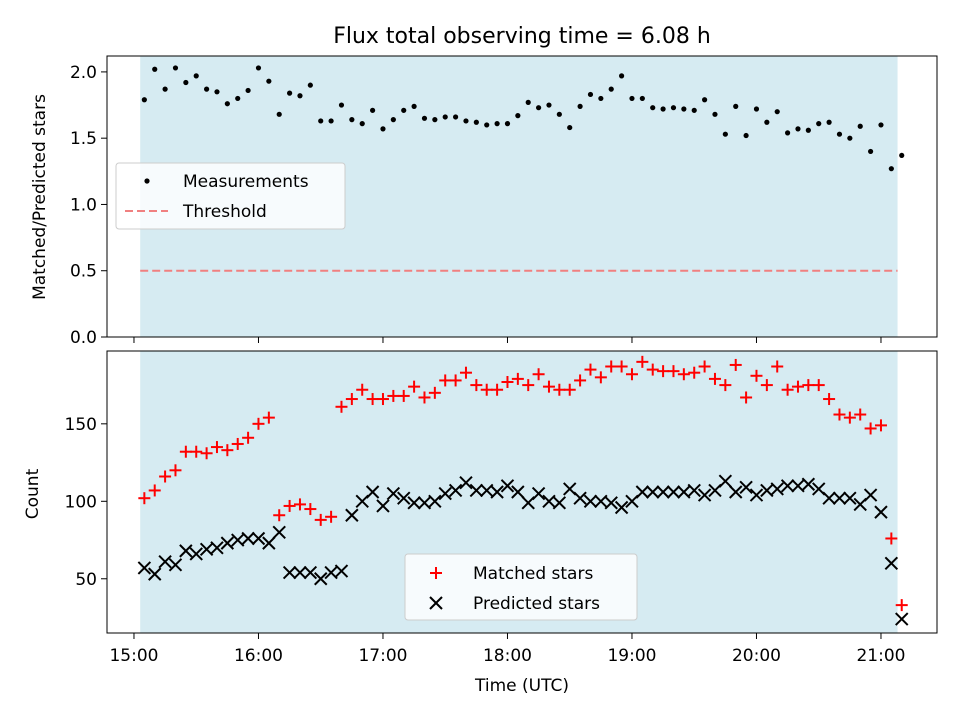  Describe the element at coordinates (382, 656) in the screenshot. I see `x-tick-label: 17:00` at that location.